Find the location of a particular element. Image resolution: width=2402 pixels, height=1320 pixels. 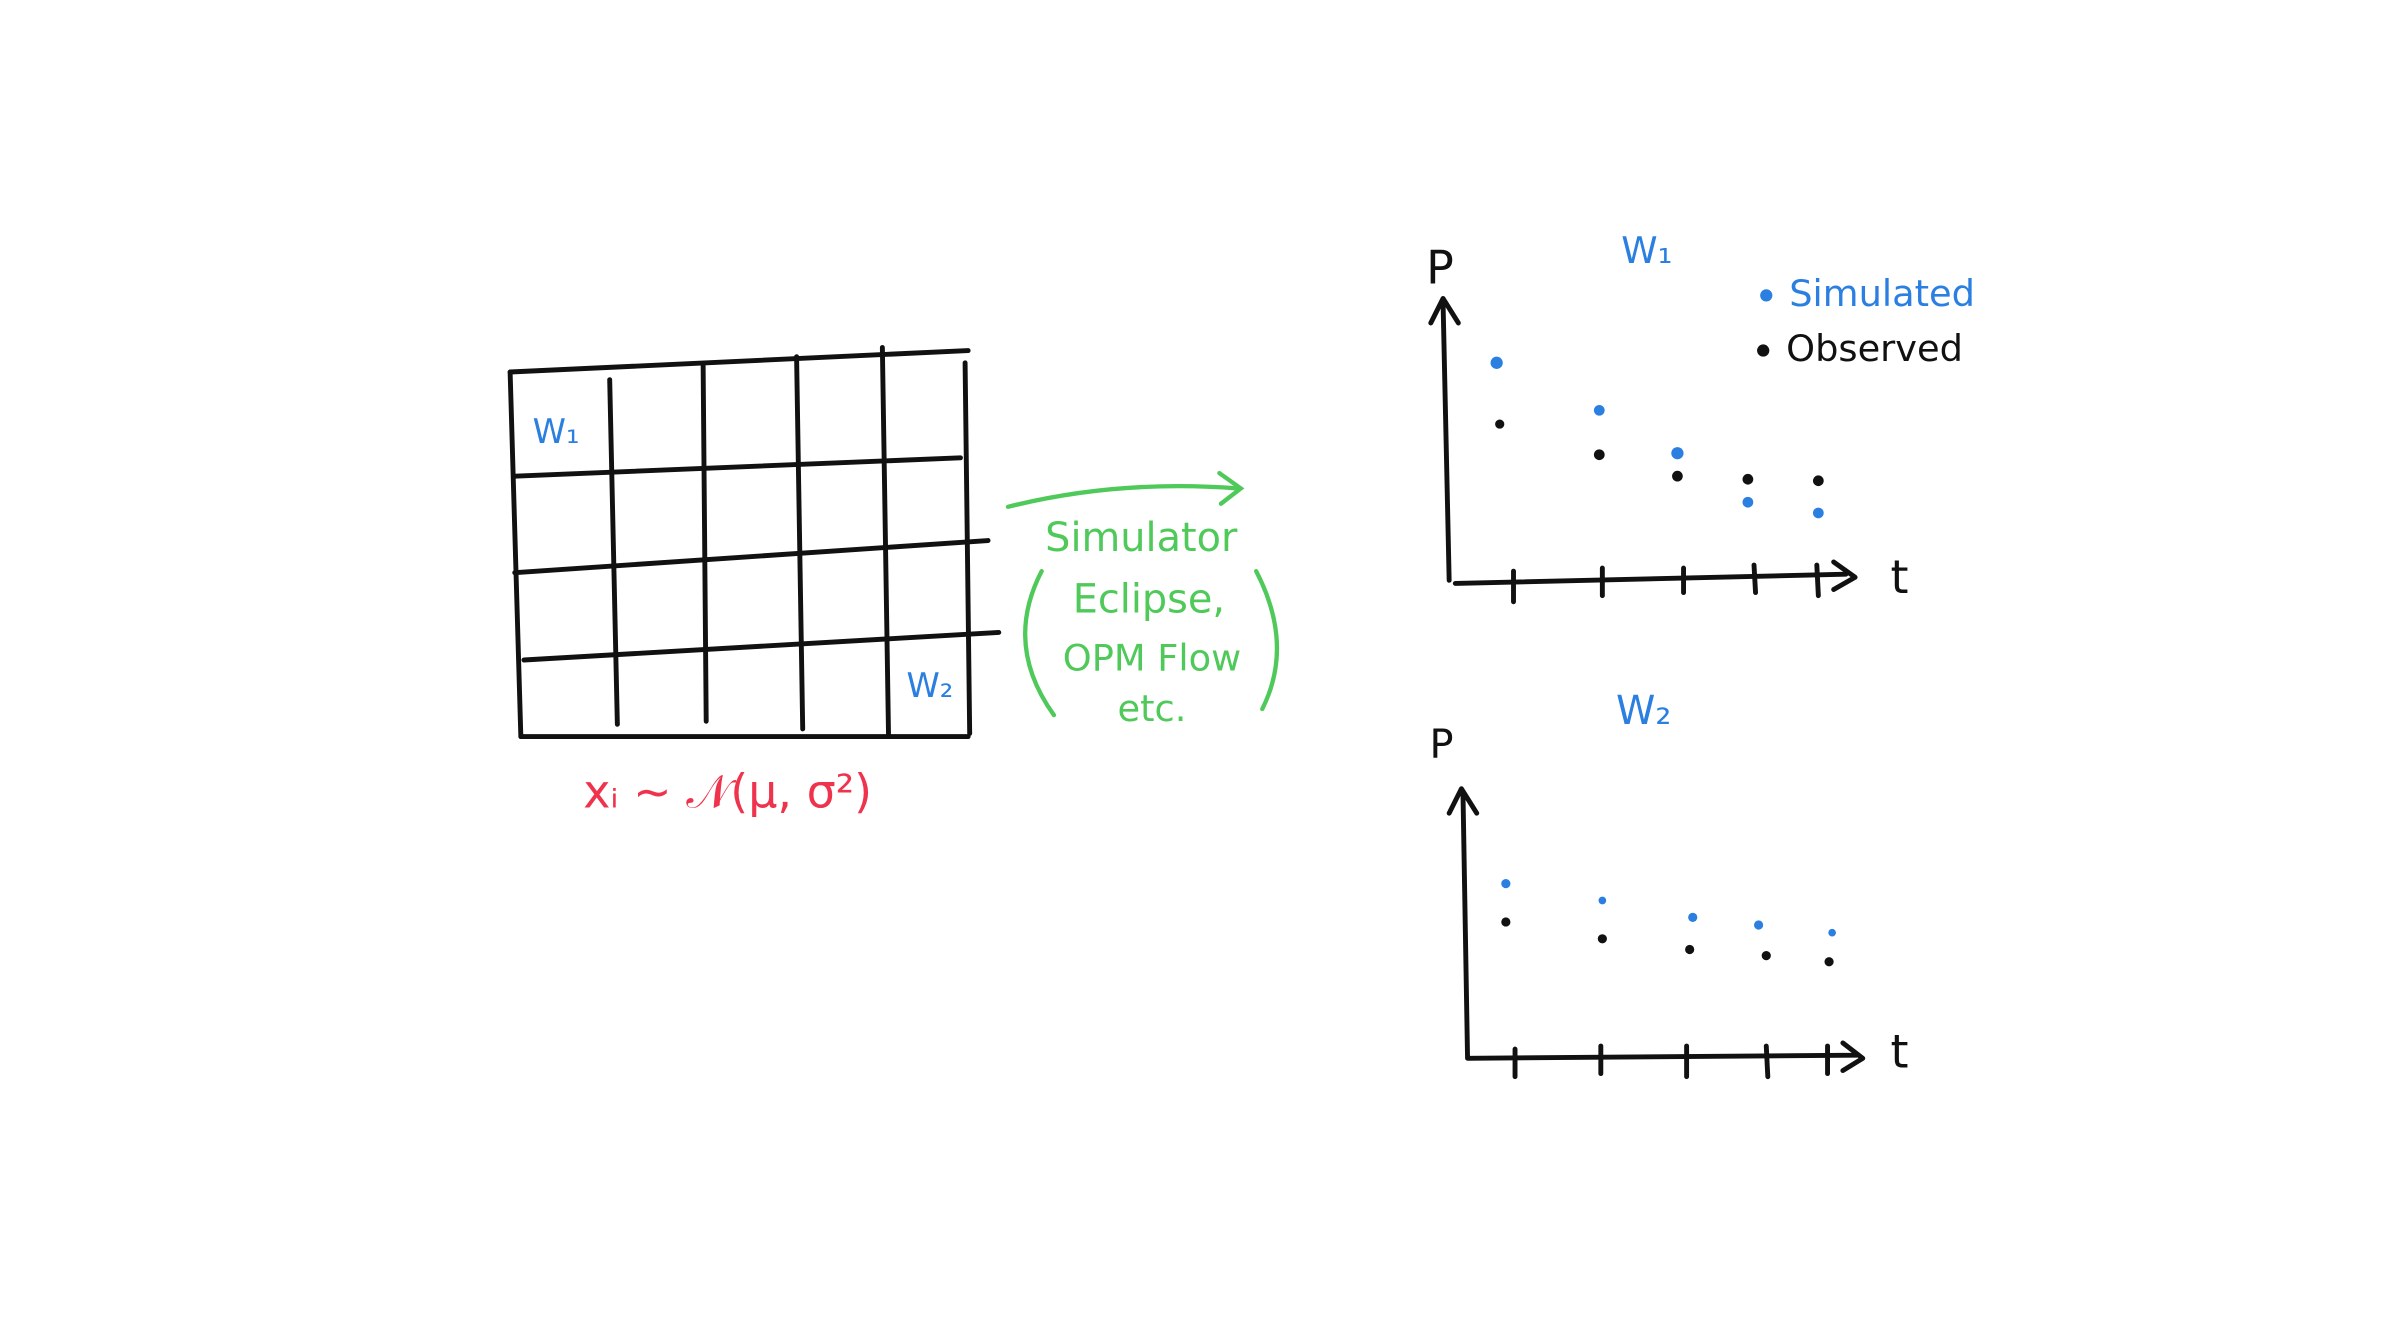

reservoir-grid is located at coordinates (754, 542).